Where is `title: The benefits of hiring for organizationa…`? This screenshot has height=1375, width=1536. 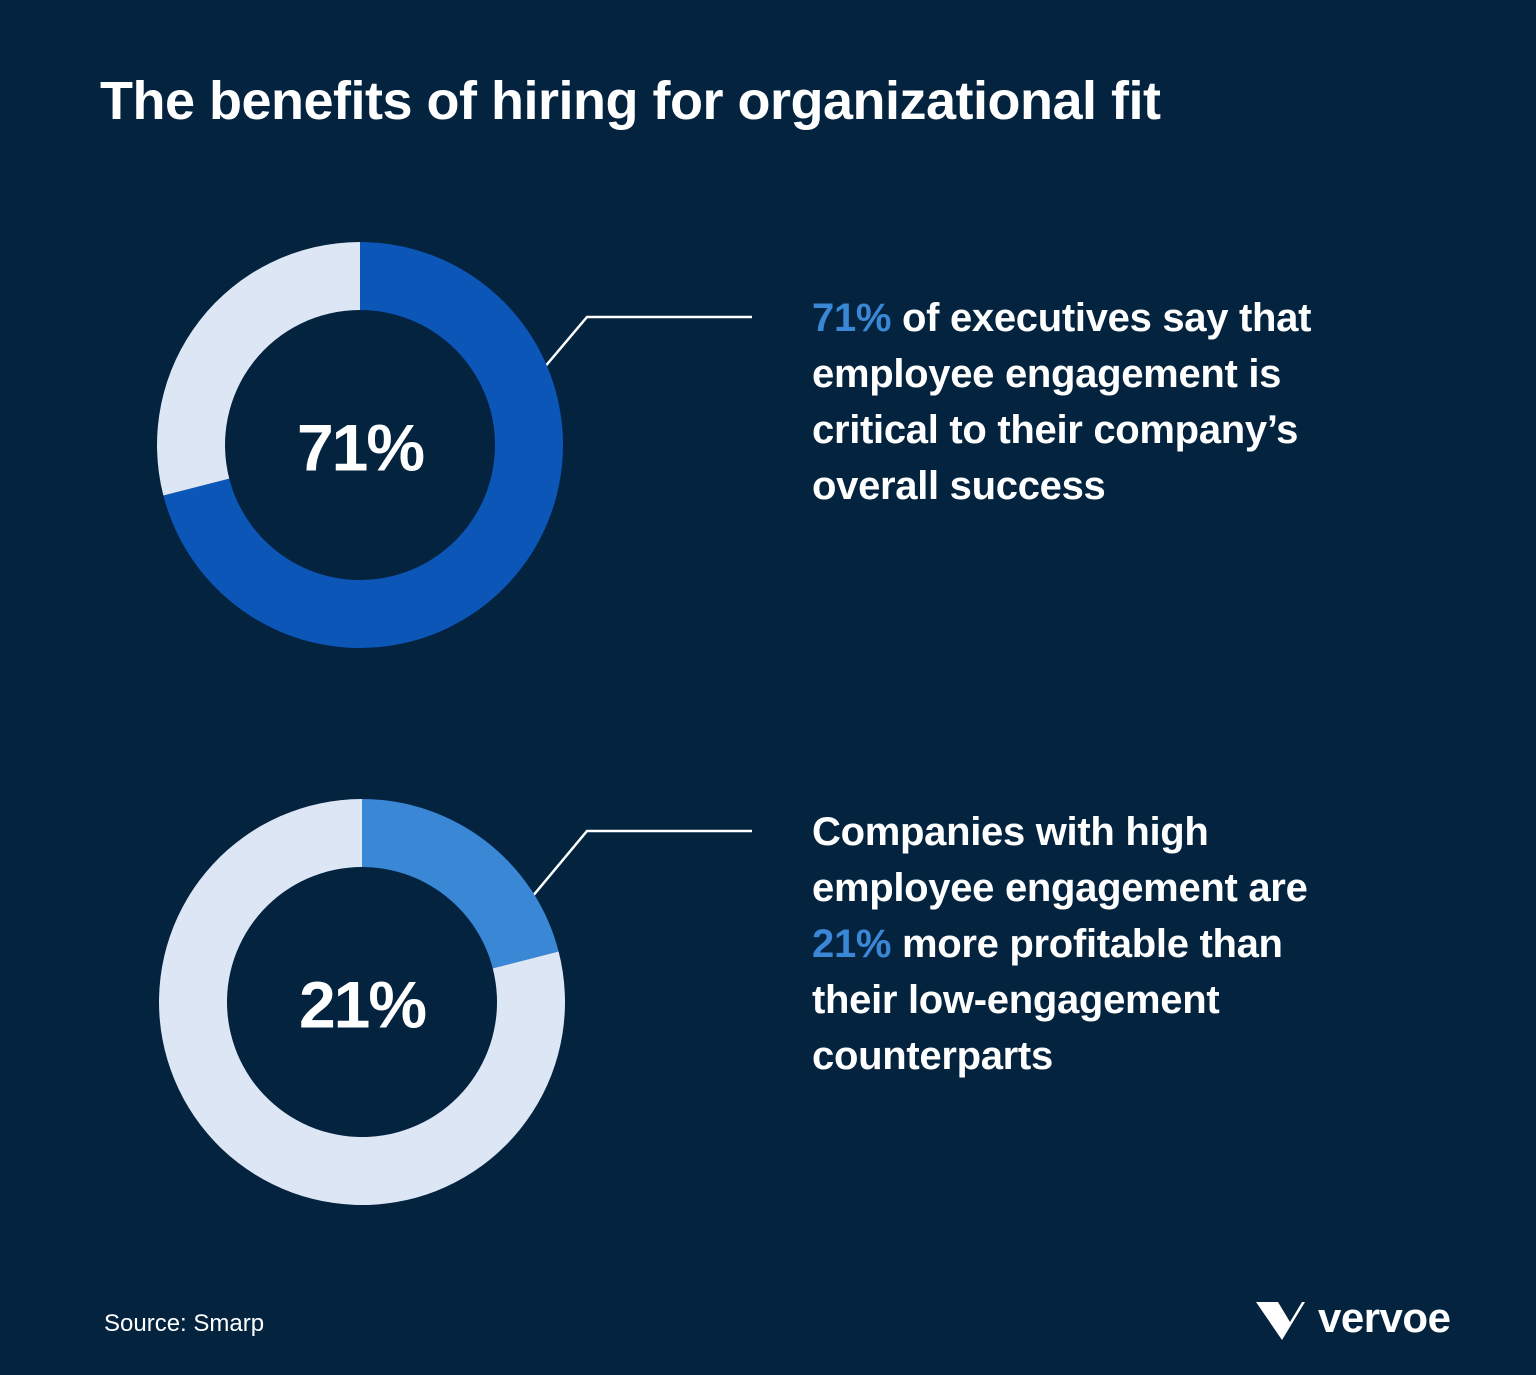
title: The benefits of hiring for organizationa… is located at coordinates (630, 101).